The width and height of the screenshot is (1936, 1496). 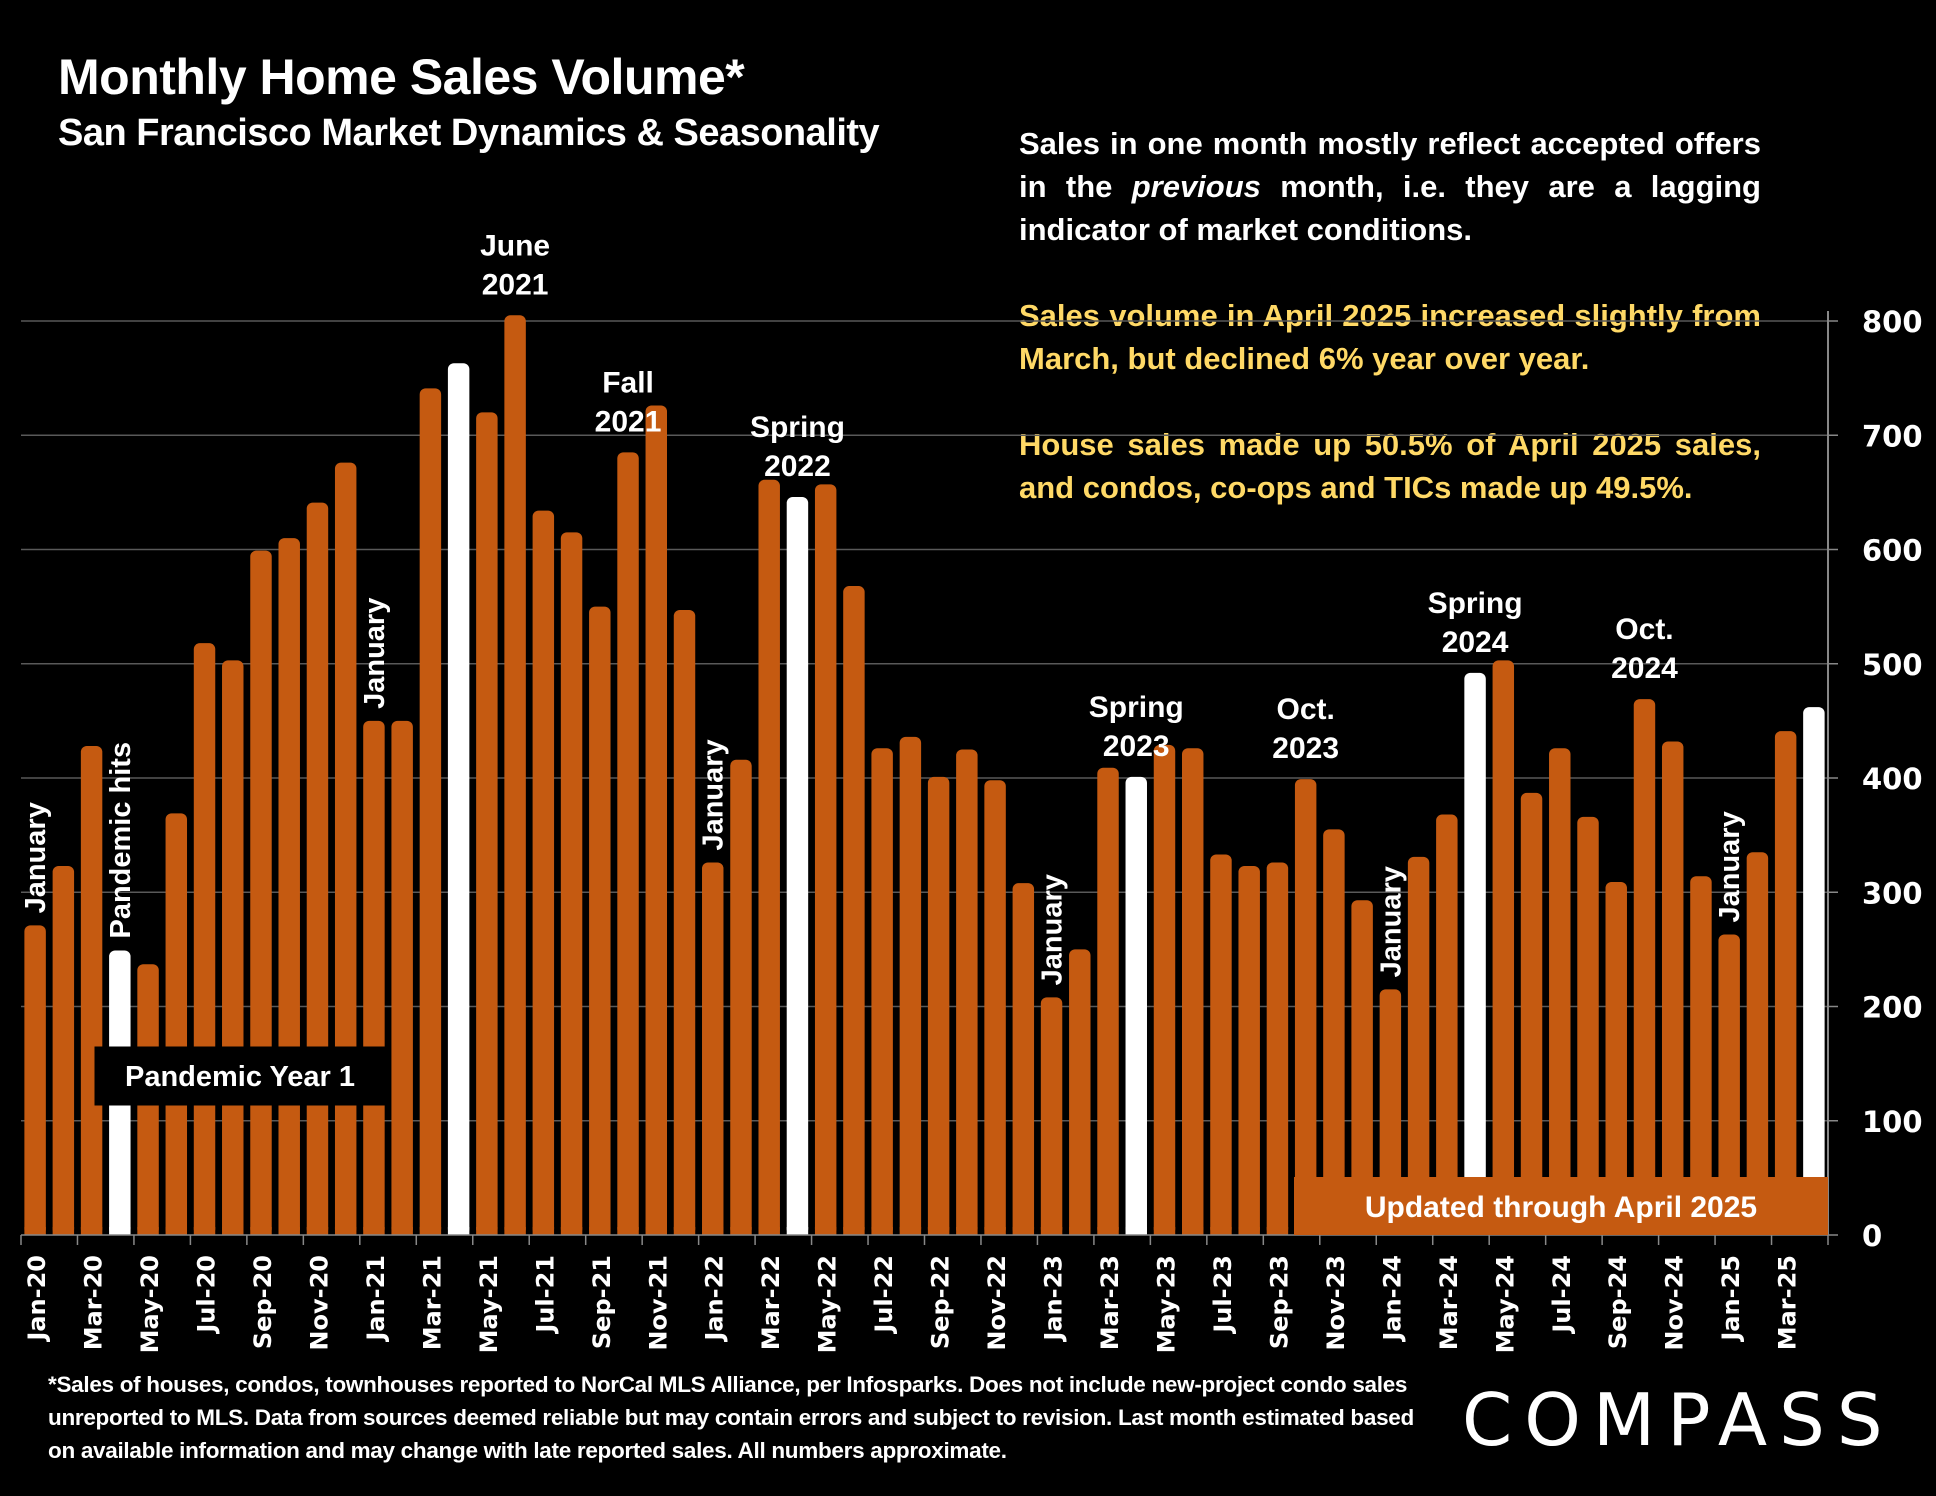 What do you see at coordinates (240, 1077) in the screenshot?
I see `pandemic-year-label: Pandemic Year 1` at bounding box center [240, 1077].